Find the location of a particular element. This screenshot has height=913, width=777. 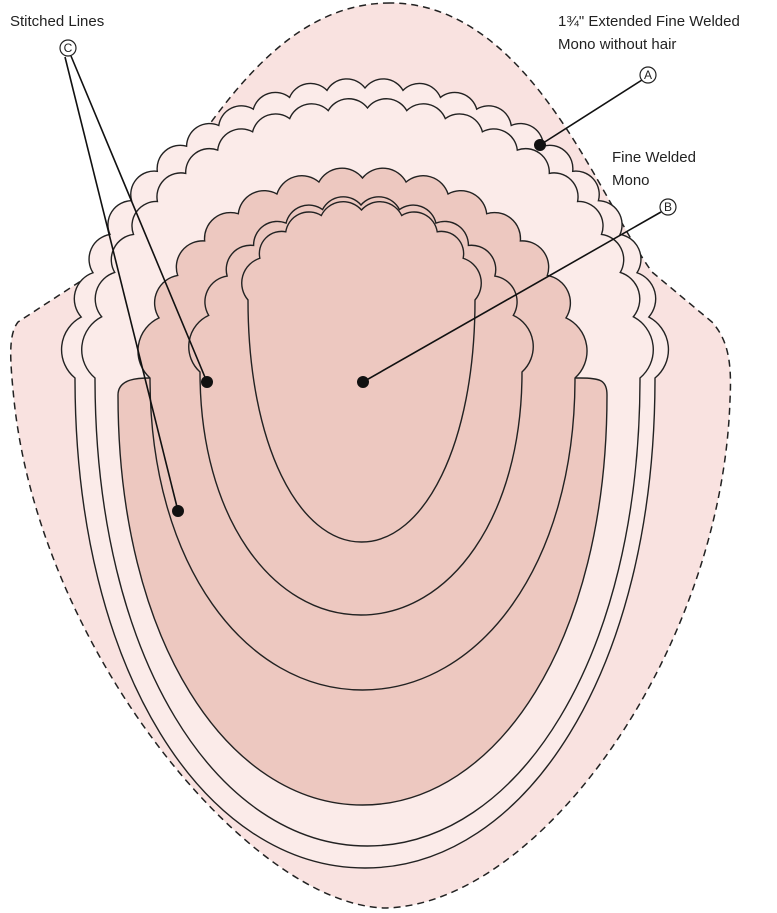

leader-a is located at coordinates (591, 112).